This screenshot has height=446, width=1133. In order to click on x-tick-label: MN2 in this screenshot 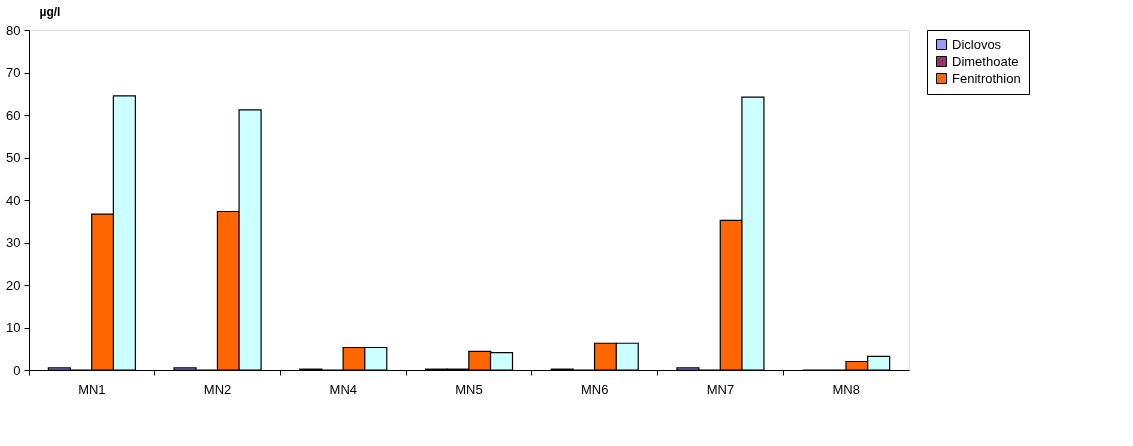, I will do `click(217, 389)`.